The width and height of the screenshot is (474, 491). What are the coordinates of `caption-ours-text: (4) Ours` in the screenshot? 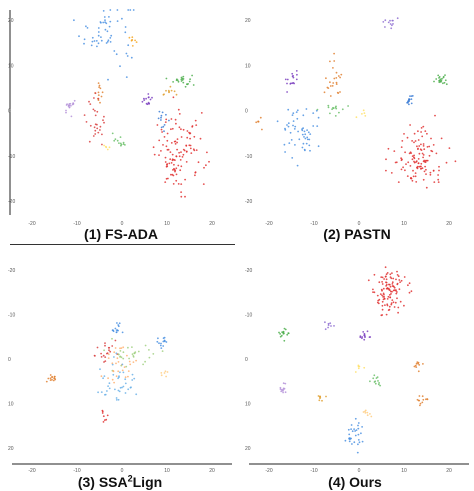 It's located at (355, 482).